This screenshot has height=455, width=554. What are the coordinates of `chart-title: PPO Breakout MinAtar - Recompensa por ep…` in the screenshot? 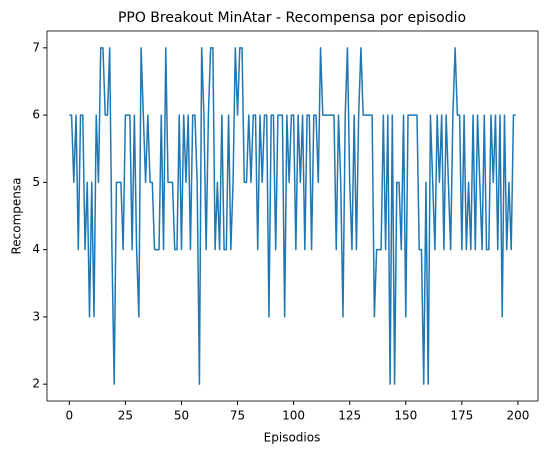 It's located at (292, 18).